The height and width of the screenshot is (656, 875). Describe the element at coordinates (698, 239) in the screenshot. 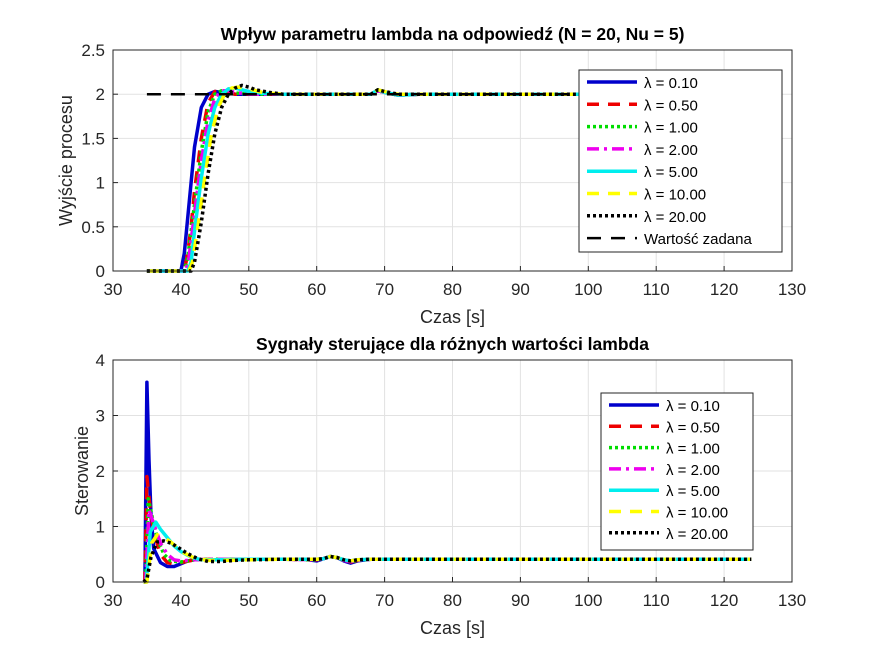

I see `legend-label: Wartość zadana` at that location.